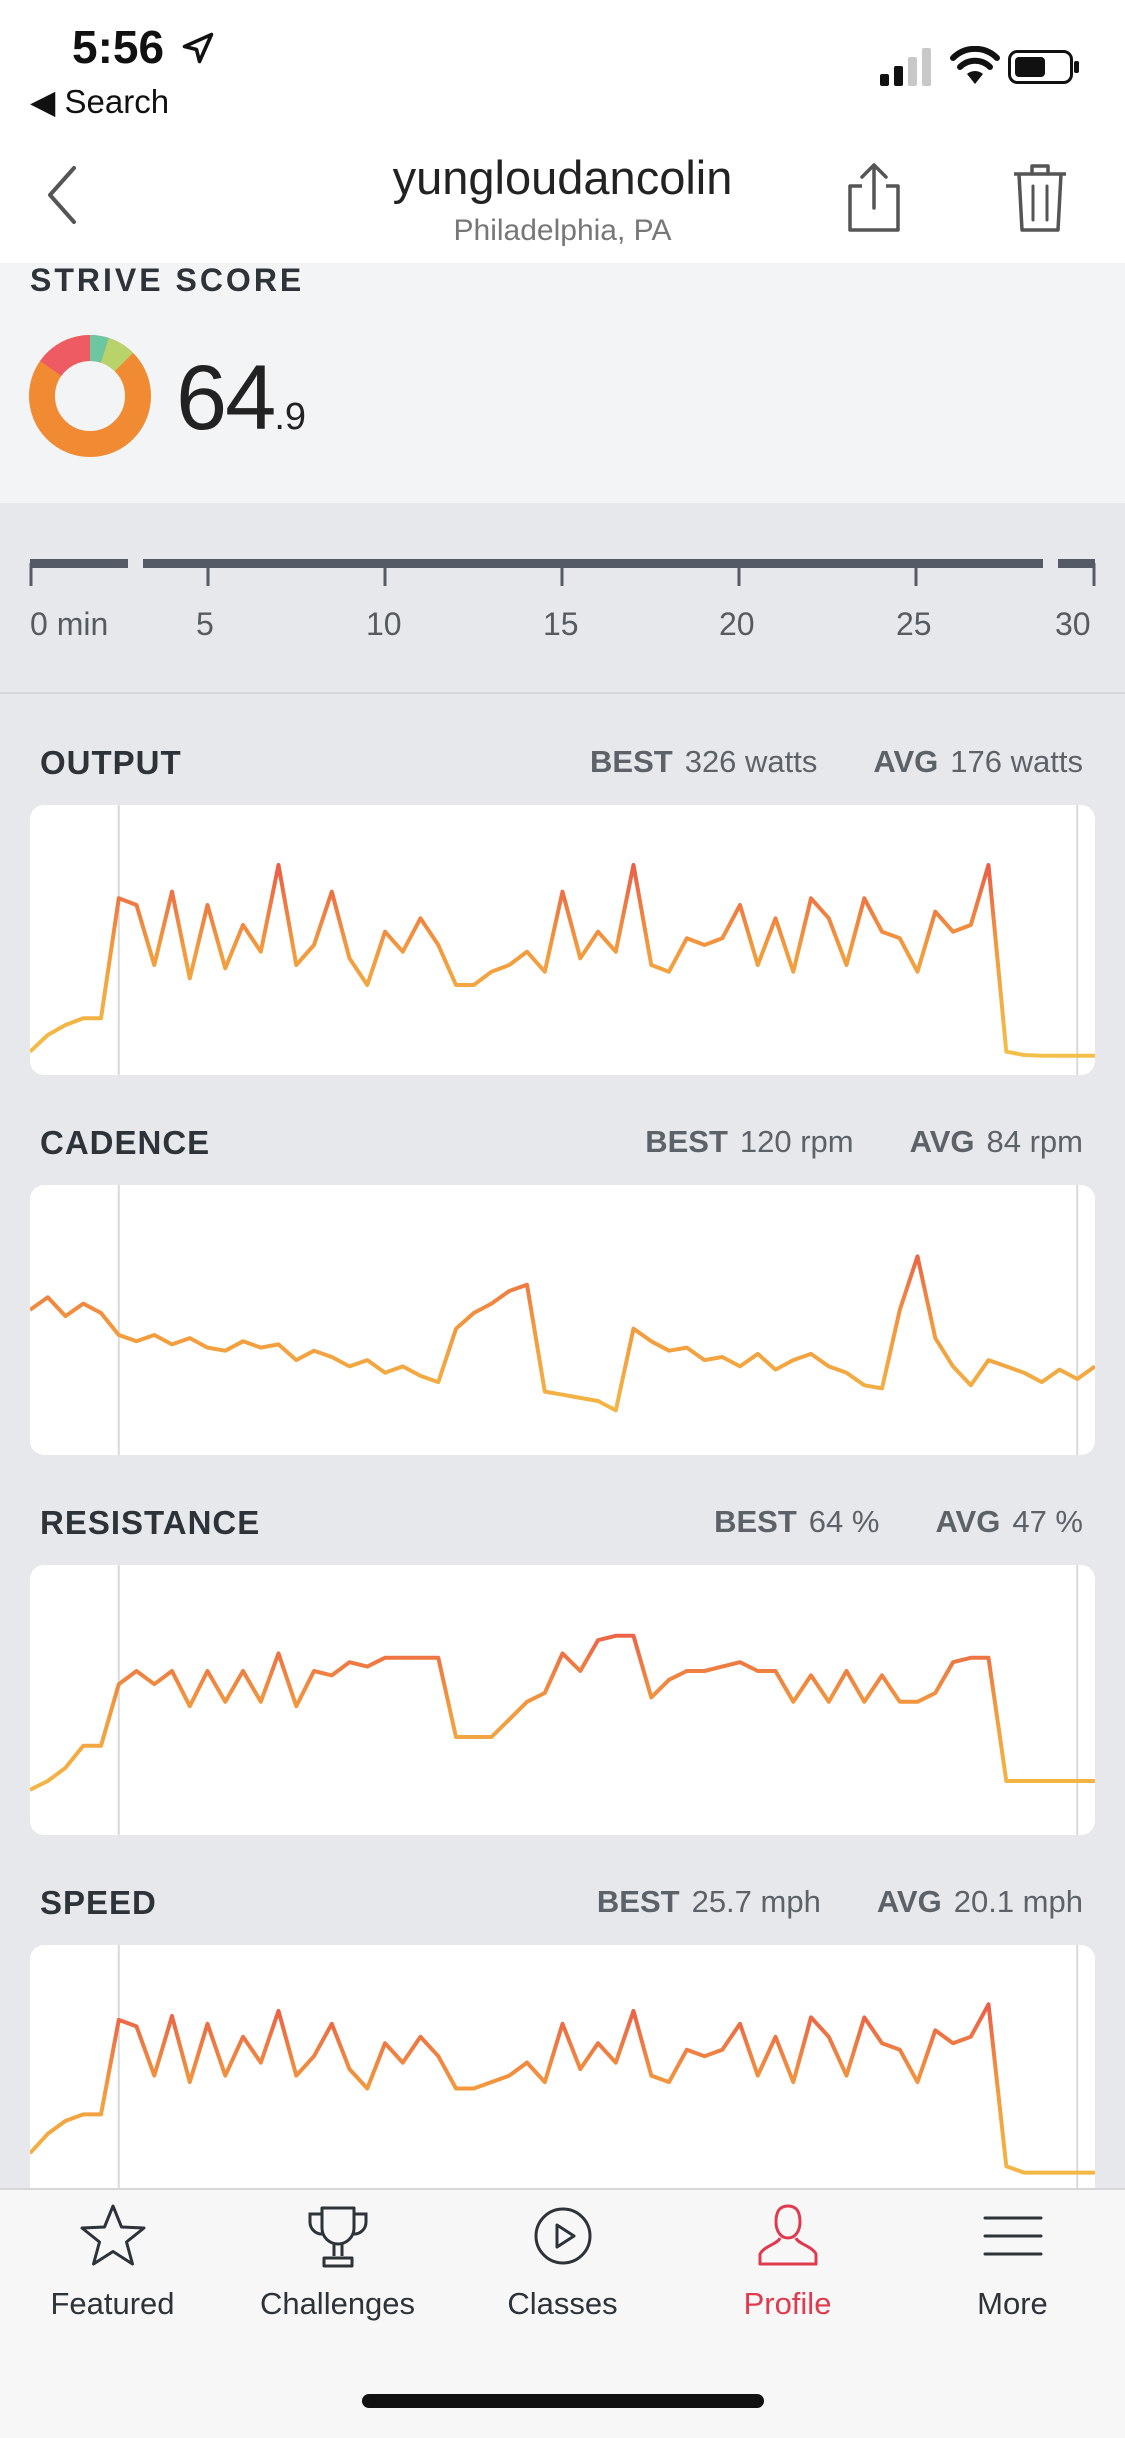  Describe the element at coordinates (562, 1333) in the screenshot. I see `cadence-series-line` at that location.